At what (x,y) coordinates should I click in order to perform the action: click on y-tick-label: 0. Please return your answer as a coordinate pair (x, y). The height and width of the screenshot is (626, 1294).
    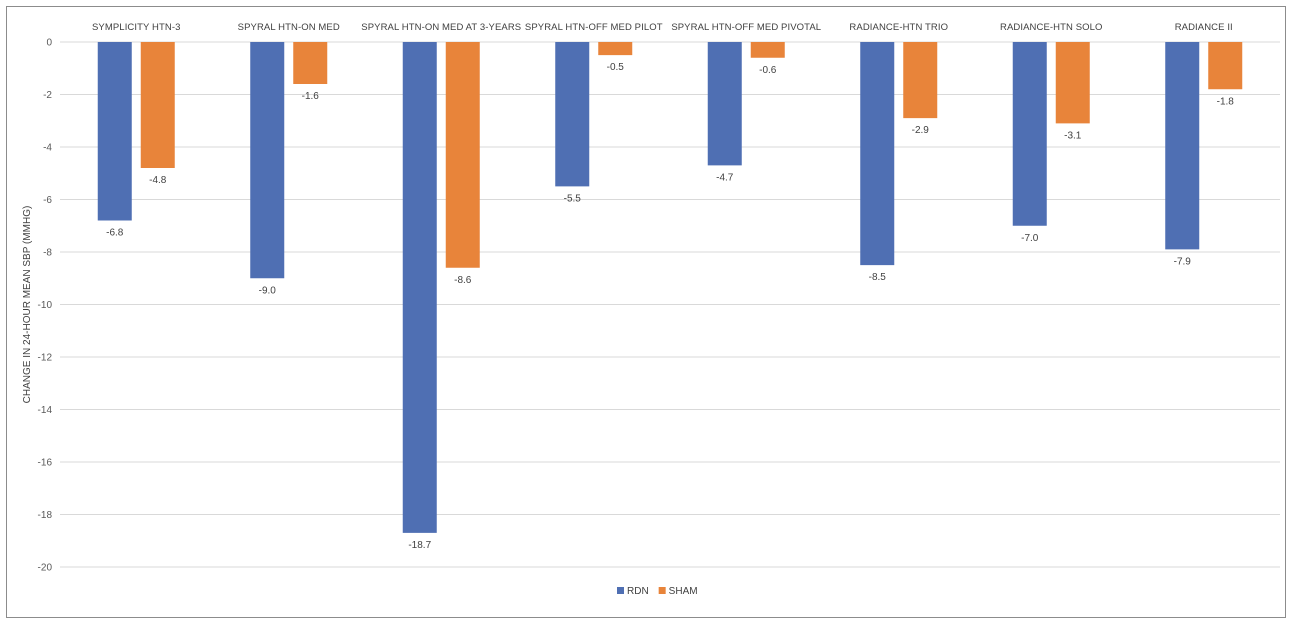
    Looking at the image, I should click on (49, 43).